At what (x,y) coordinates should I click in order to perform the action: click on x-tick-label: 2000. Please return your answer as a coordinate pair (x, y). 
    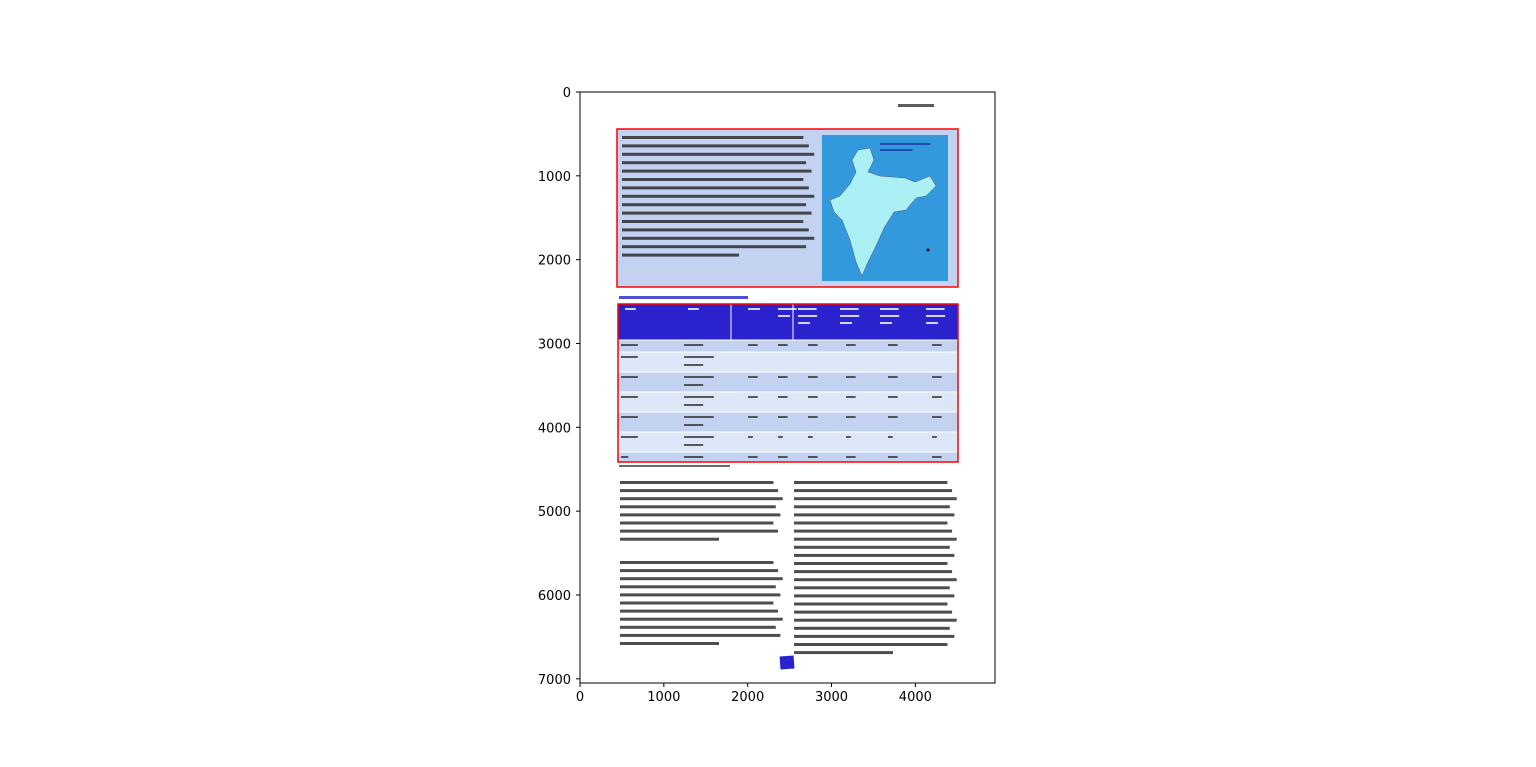
    Looking at the image, I should click on (747, 697).